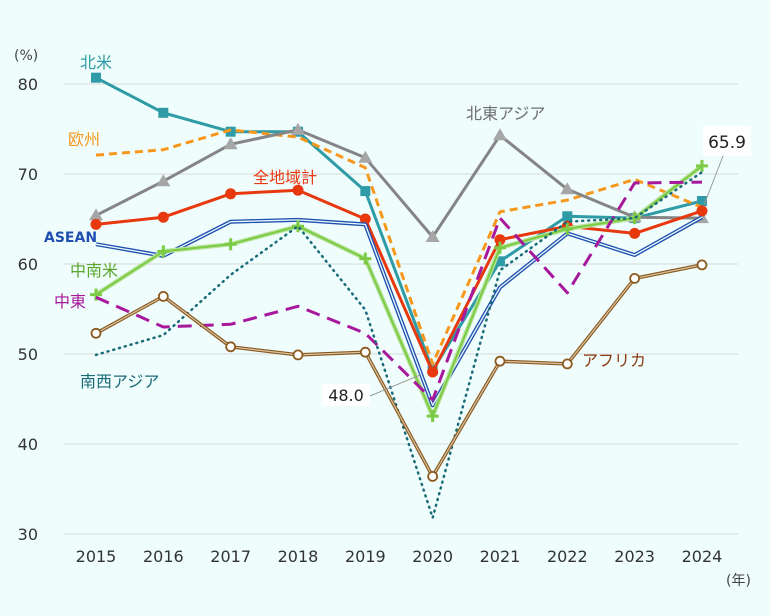 The width and height of the screenshot is (770, 616). What do you see at coordinates (26, 56) in the screenshot?
I see `y-unit-label: (%)` at bounding box center [26, 56].